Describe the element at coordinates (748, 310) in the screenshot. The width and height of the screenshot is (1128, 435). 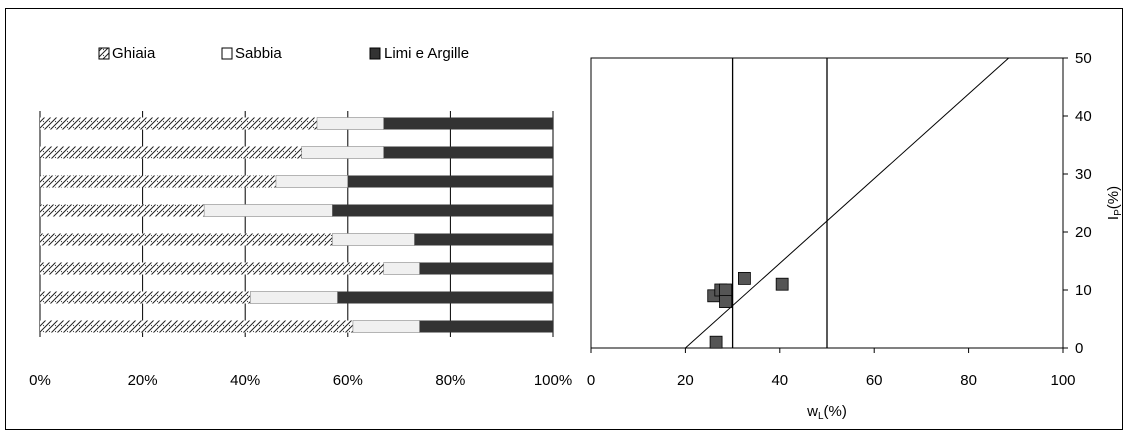
I see `scatter-points` at that location.